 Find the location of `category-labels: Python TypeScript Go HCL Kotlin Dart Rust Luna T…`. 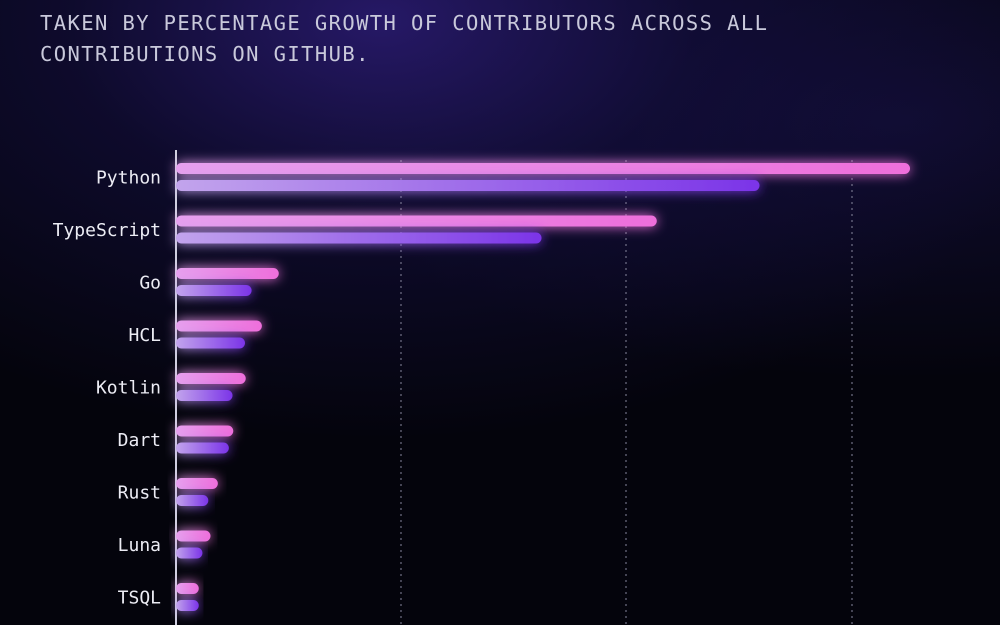

category-labels: Python TypeScript Go HCL Kotlin Dart Rust Luna T… is located at coordinates (107, 388).